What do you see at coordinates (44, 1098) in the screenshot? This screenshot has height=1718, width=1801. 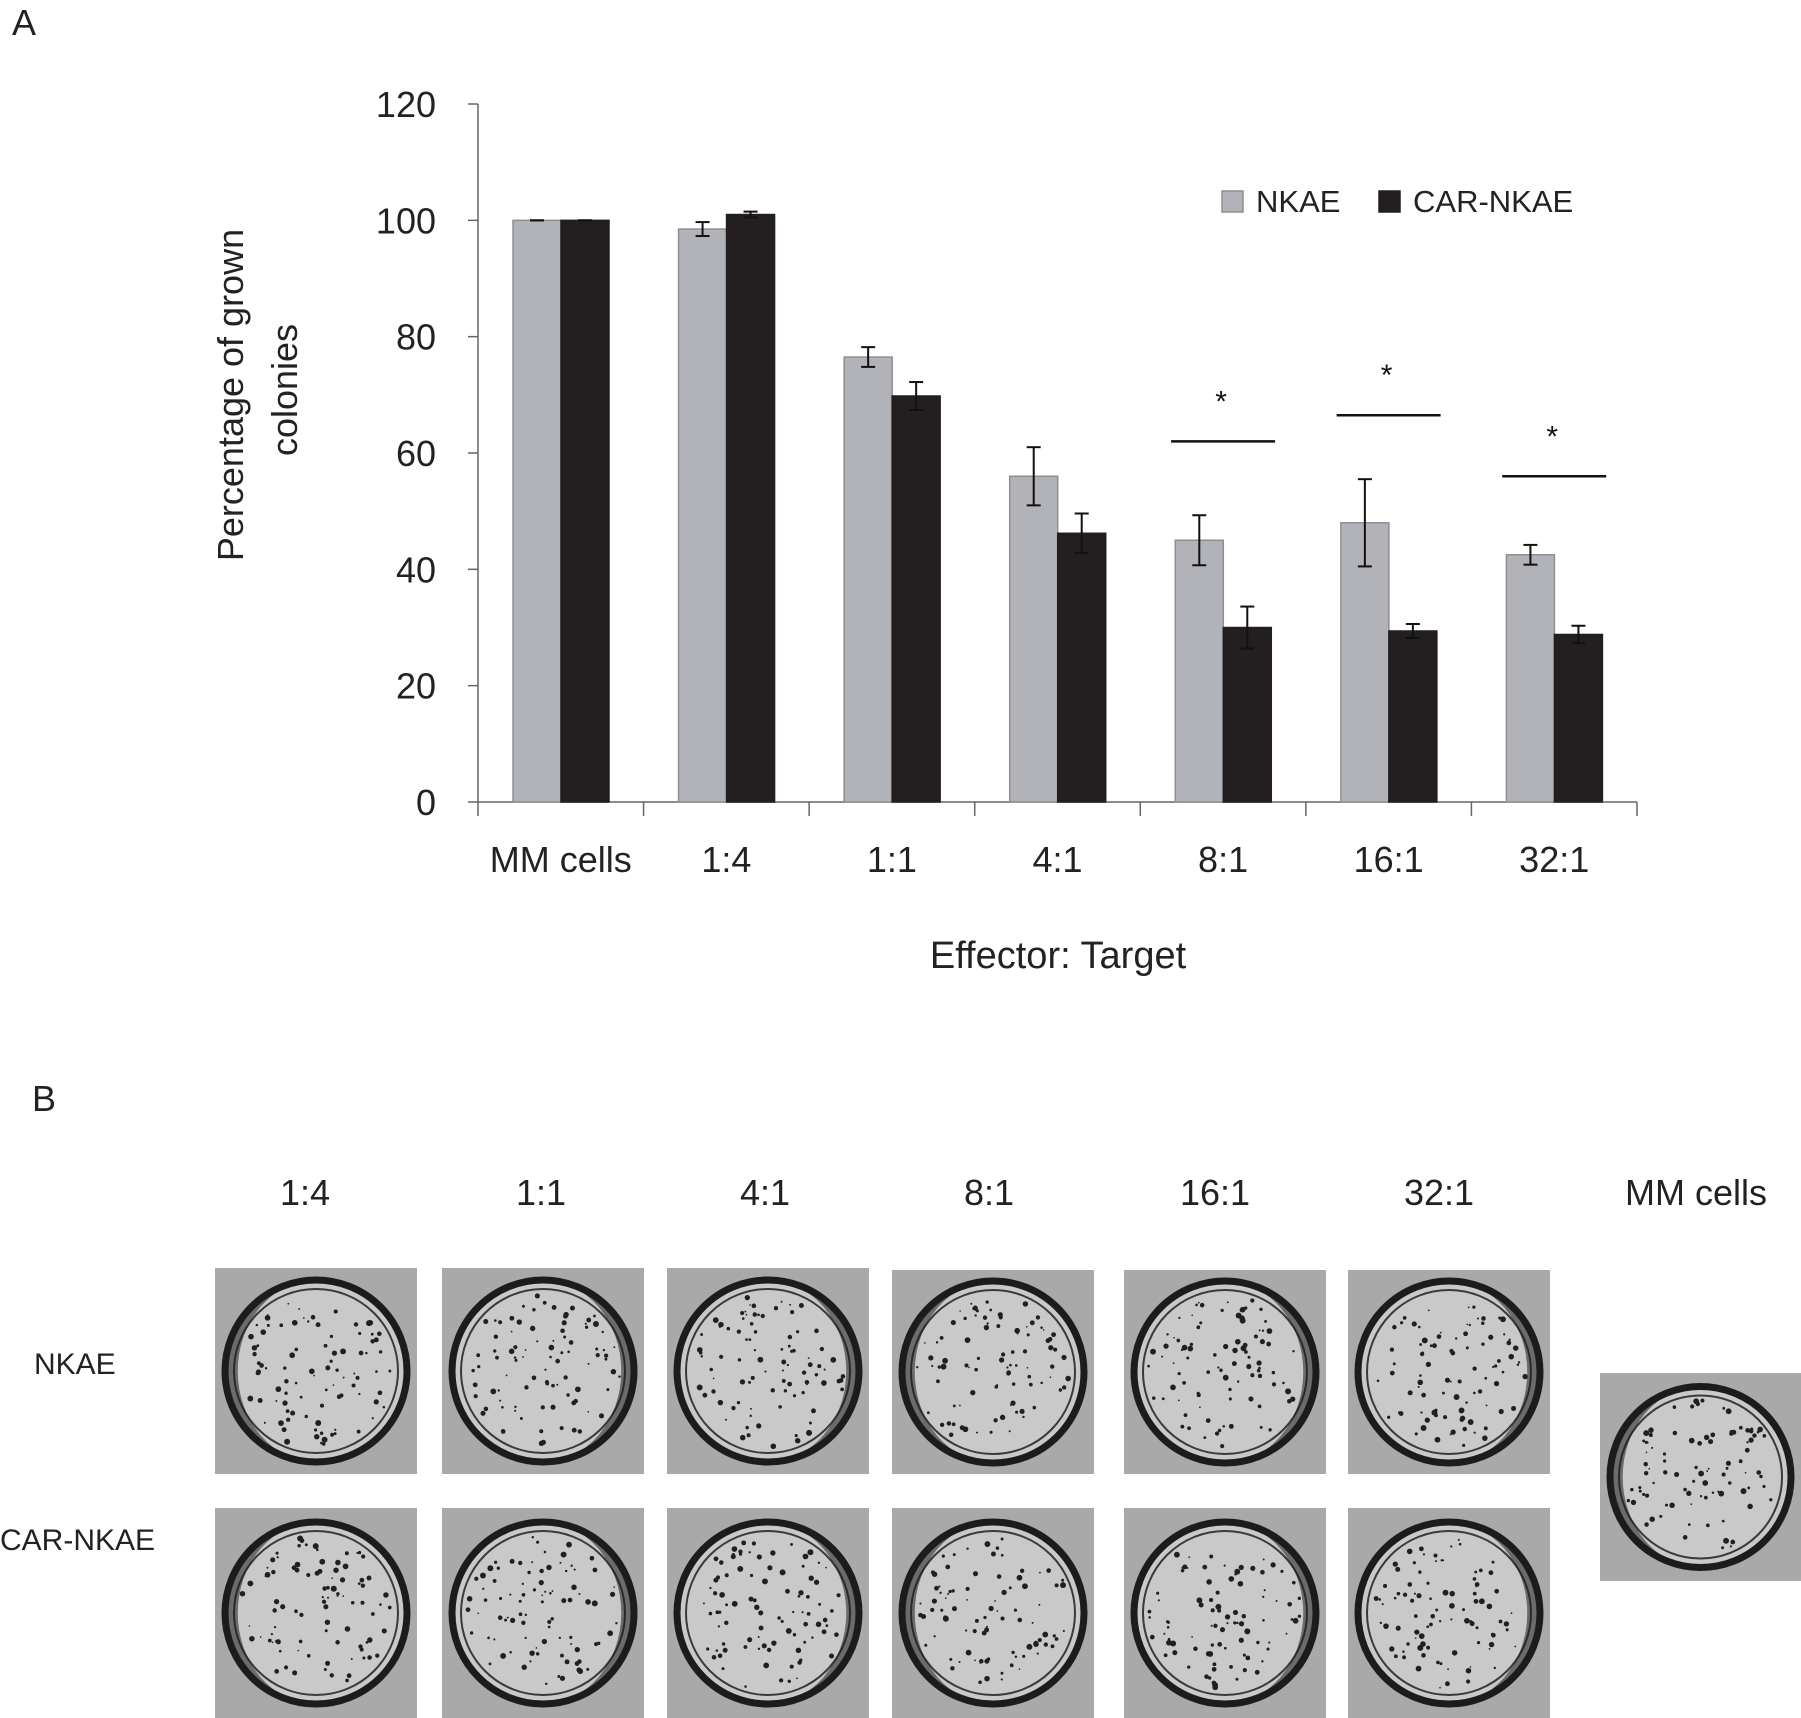 I see `panel-b-label: B` at bounding box center [44, 1098].